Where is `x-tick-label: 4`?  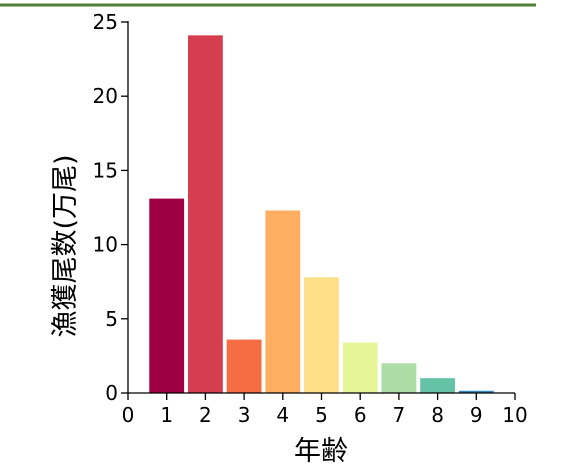 x-tick-label: 4 is located at coordinates (282, 415).